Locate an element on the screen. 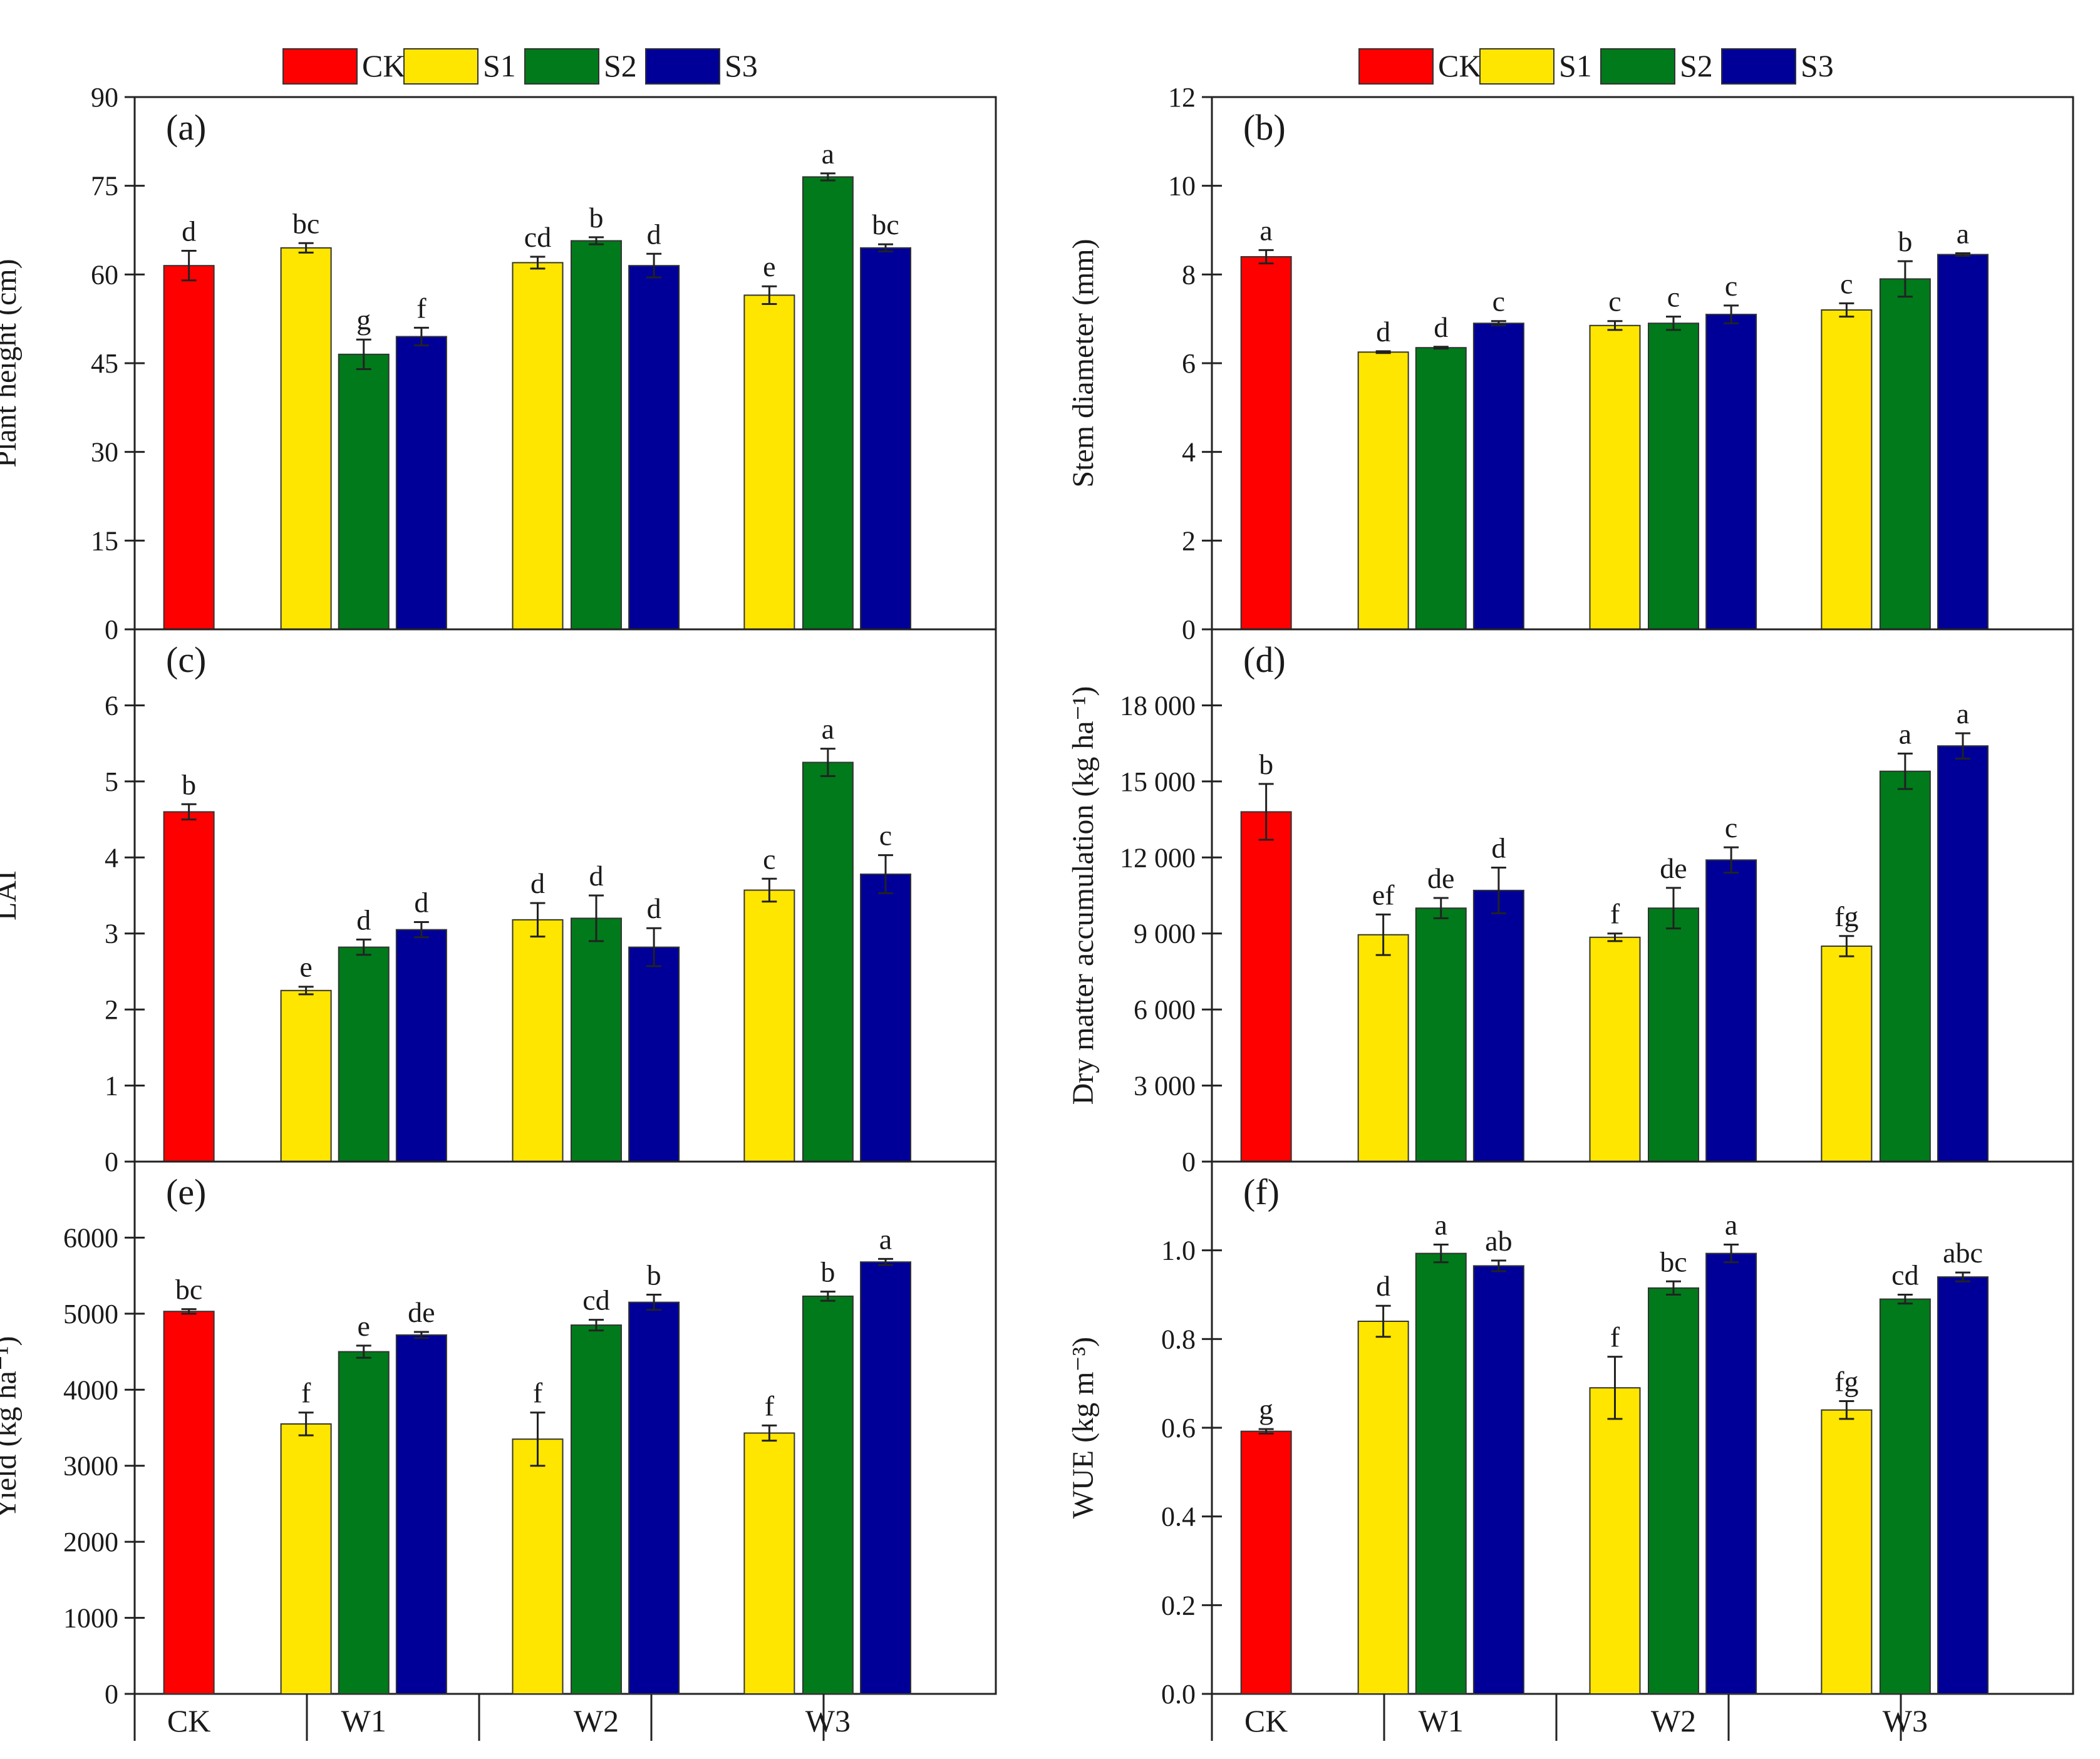  y-tick-label: 6 000 is located at coordinates (1165, 1009).